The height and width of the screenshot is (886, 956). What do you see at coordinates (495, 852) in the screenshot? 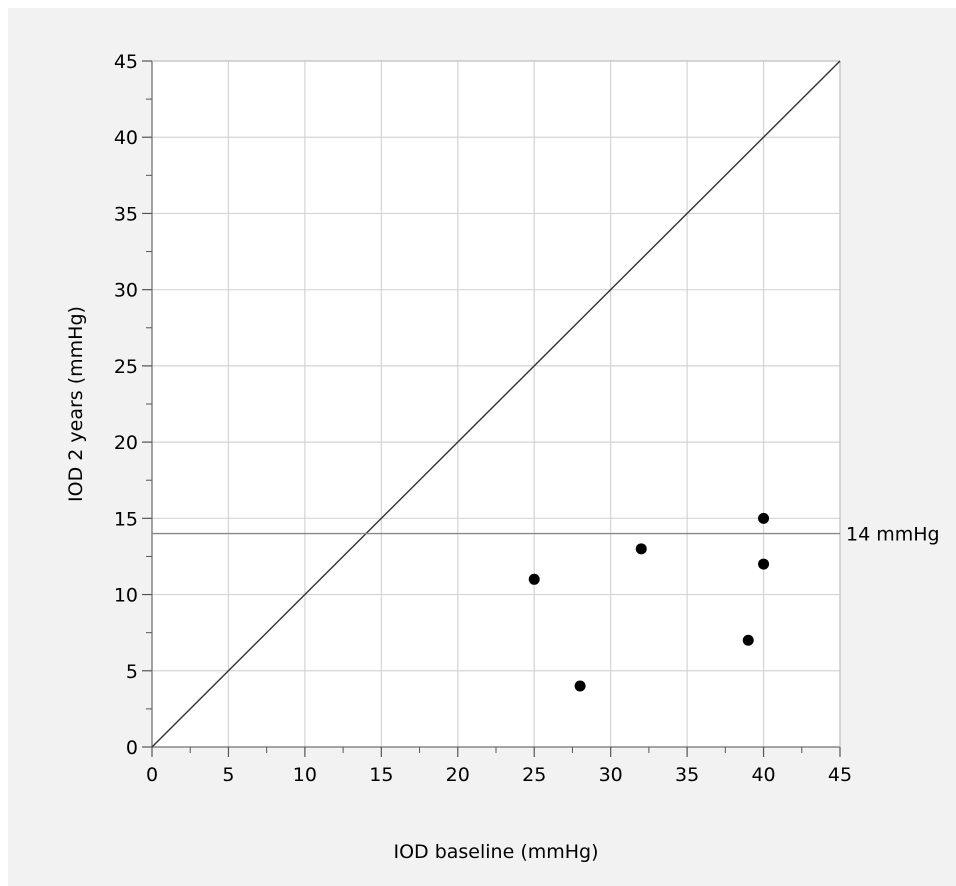
I see `x-axis-title: IOD baseline (mmHg)` at bounding box center [495, 852].